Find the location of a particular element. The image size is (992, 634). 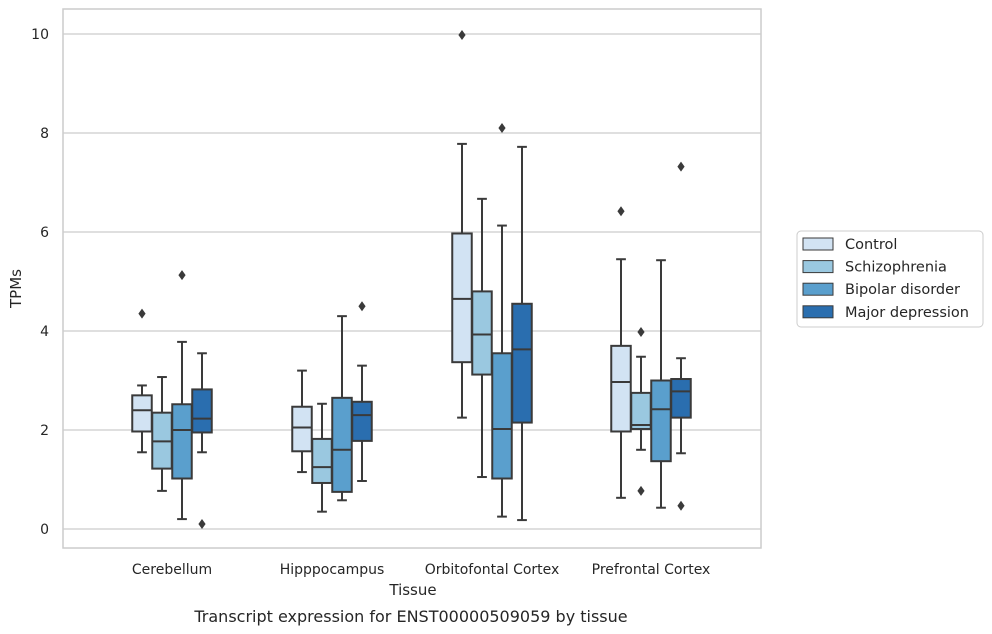

y-tick-label: 10 is located at coordinates (40, 35).